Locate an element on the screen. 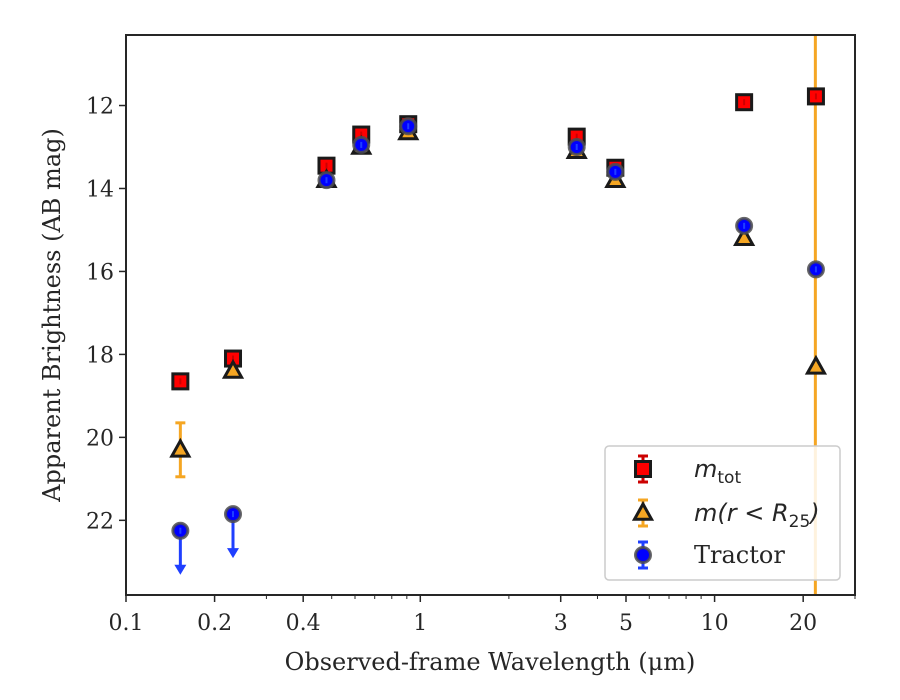 The width and height of the screenshot is (900, 700). x-axis-label: Observed-frame Wavelength (μm) is located at coordinates (490, 662).